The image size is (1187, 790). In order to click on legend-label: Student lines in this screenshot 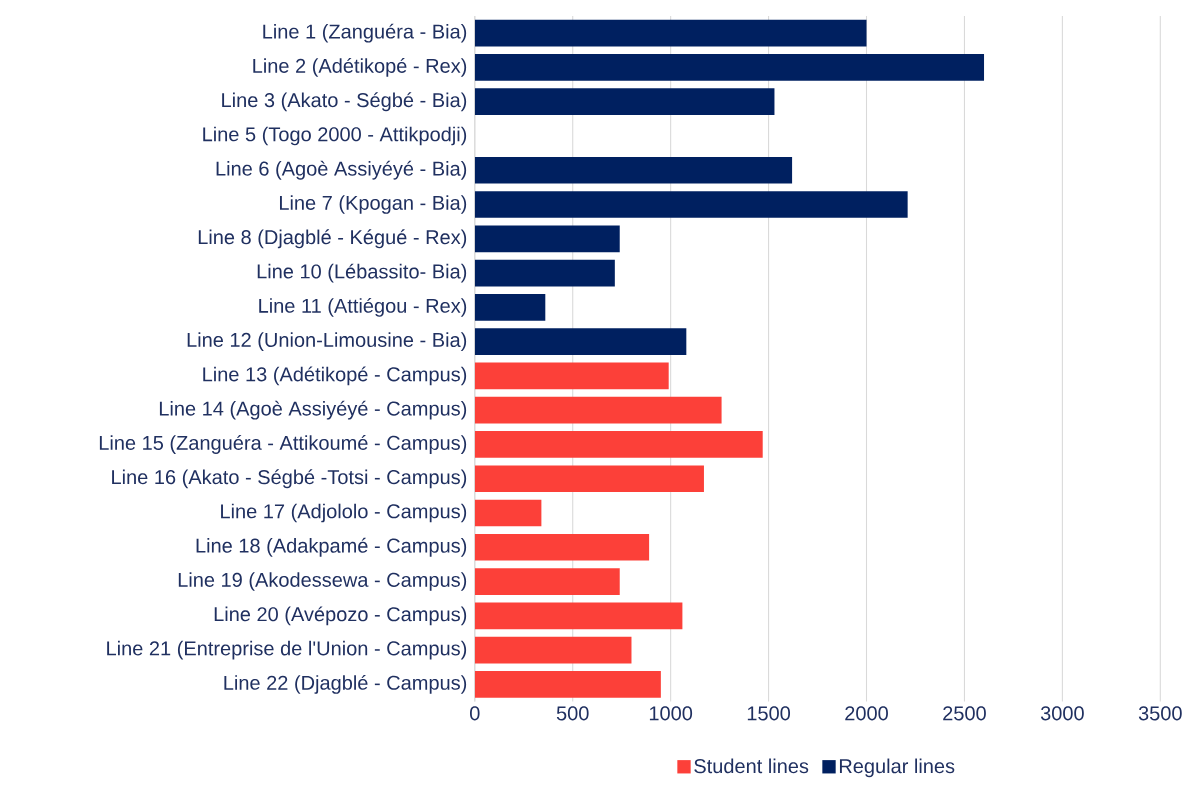, I will do `click(751, 766)`.